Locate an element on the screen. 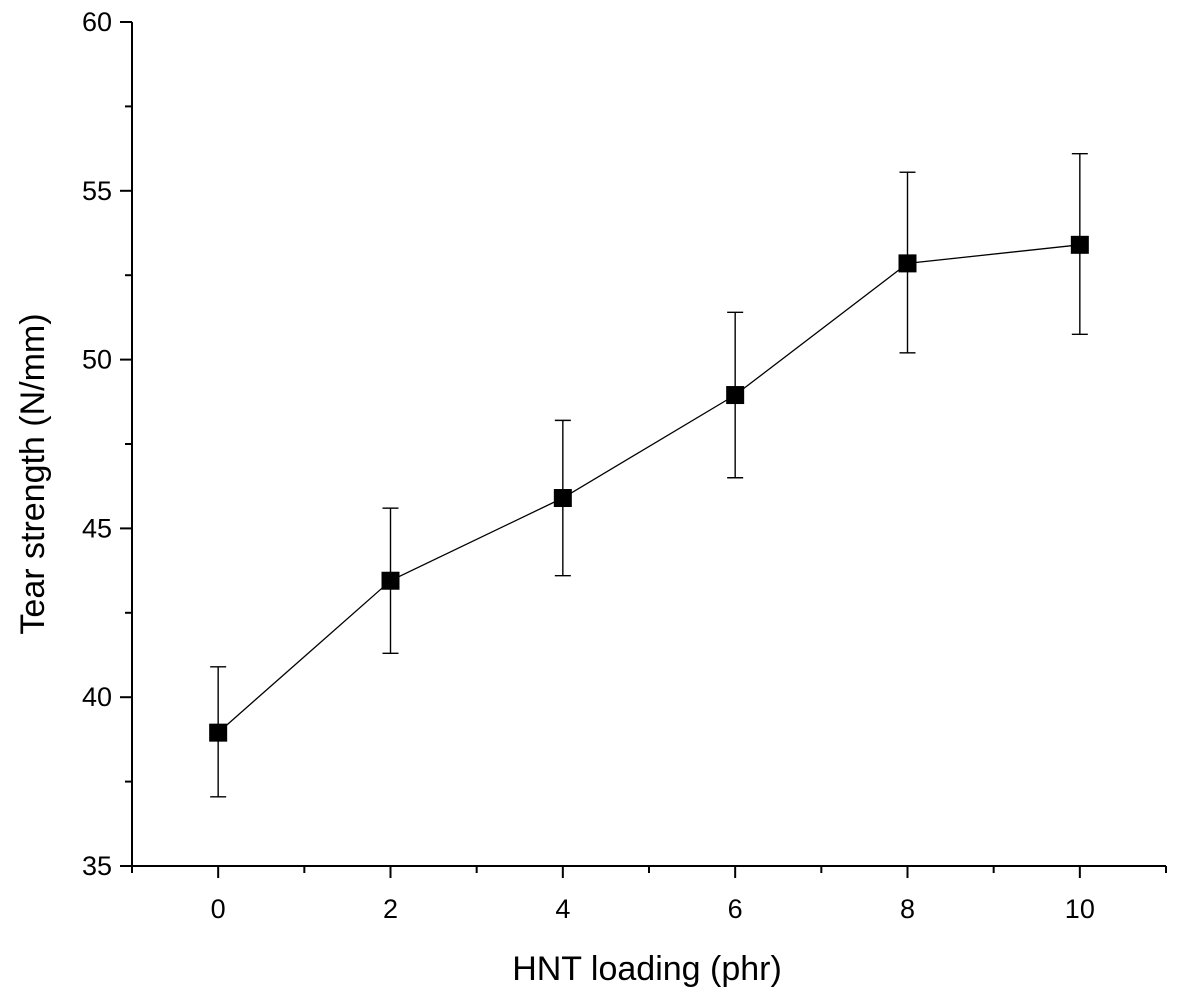  y-axis-title: Tear strength (N/mm) is located at coordinates (33, 473).